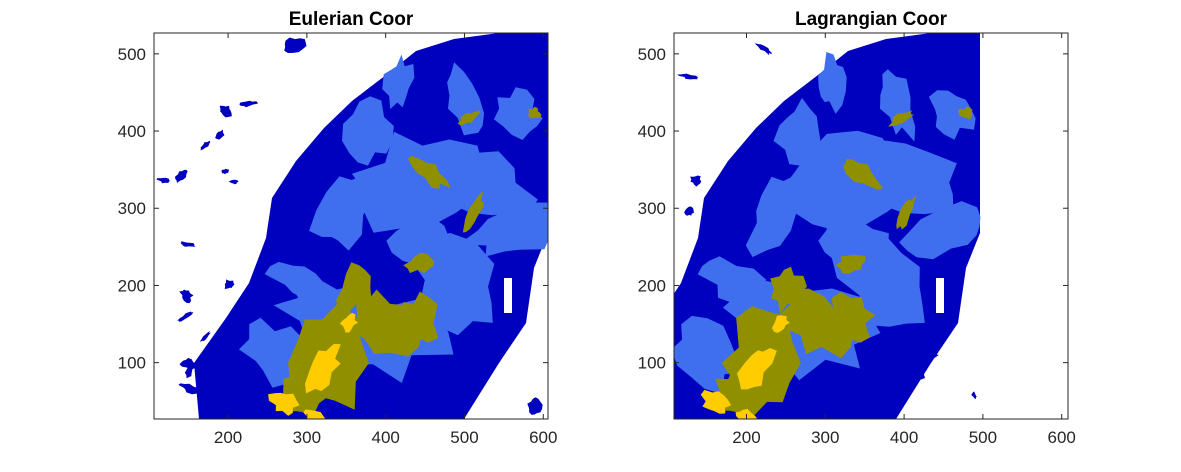  I want to click on y-tick-label: 100, so click(652, 363).